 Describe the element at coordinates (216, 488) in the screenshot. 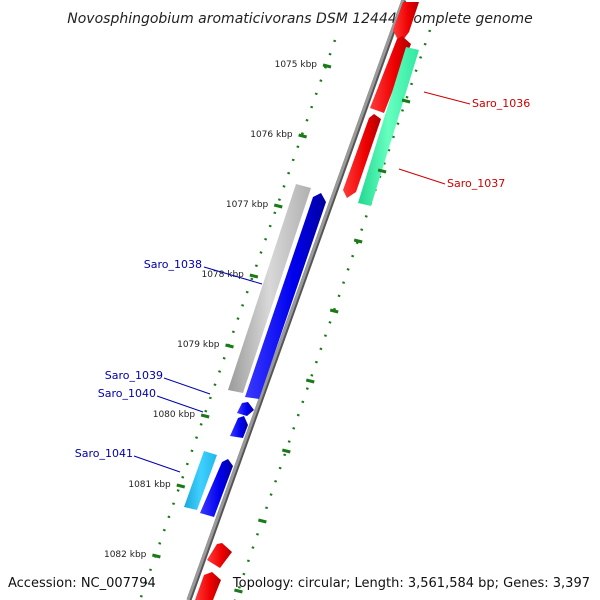

I see `gene-saro-1041-blue` at that location.